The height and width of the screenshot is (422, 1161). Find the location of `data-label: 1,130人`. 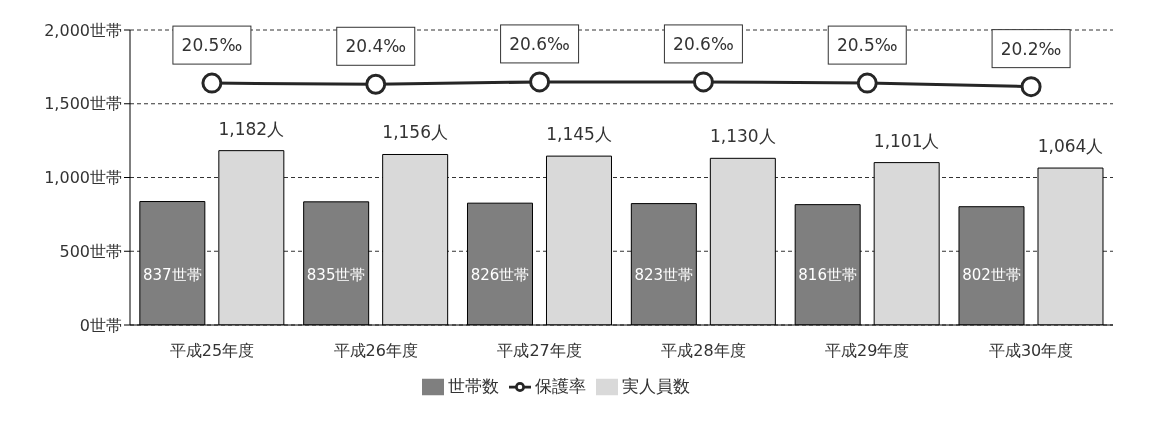

data-label: 1,130人 is located at coordinates (742, 136).